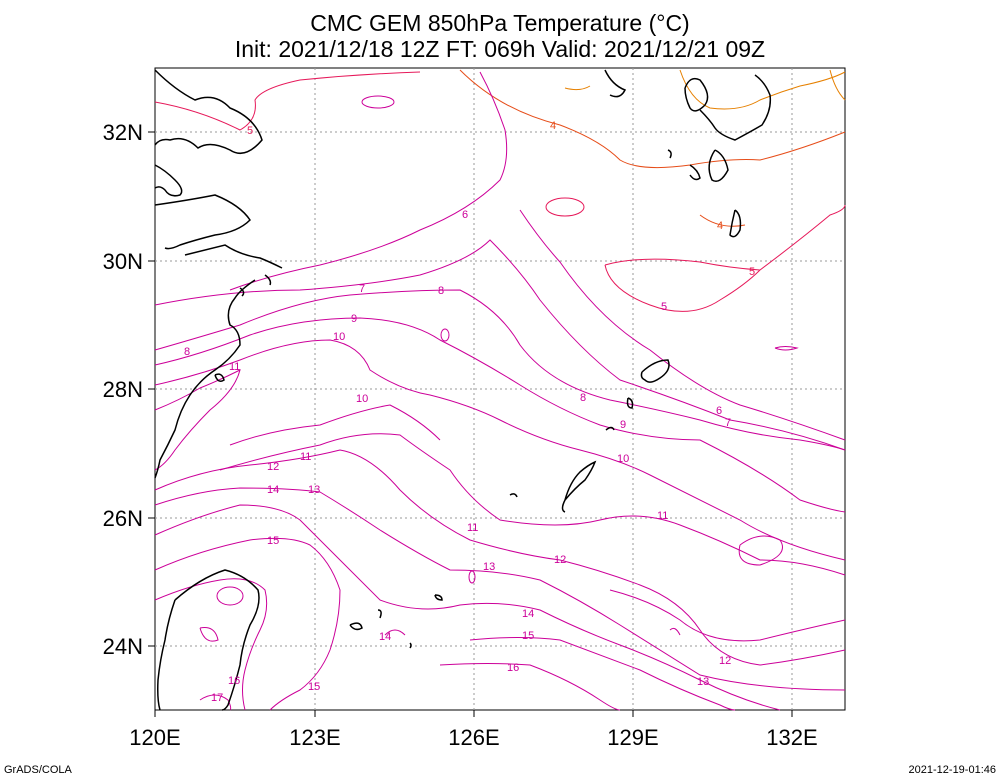 Image resolution: width=1000 pixels, height=779 pixels. I want to click on coast-taiwan, so click(208, 640).